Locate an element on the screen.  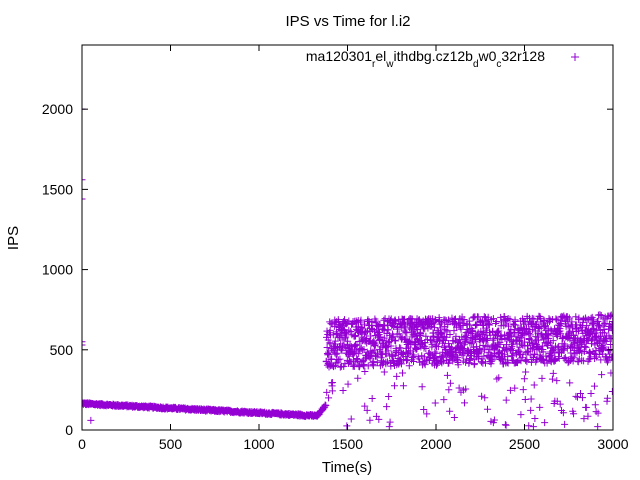
x-tick-label: 1000 is located at coordinates (258, 444).